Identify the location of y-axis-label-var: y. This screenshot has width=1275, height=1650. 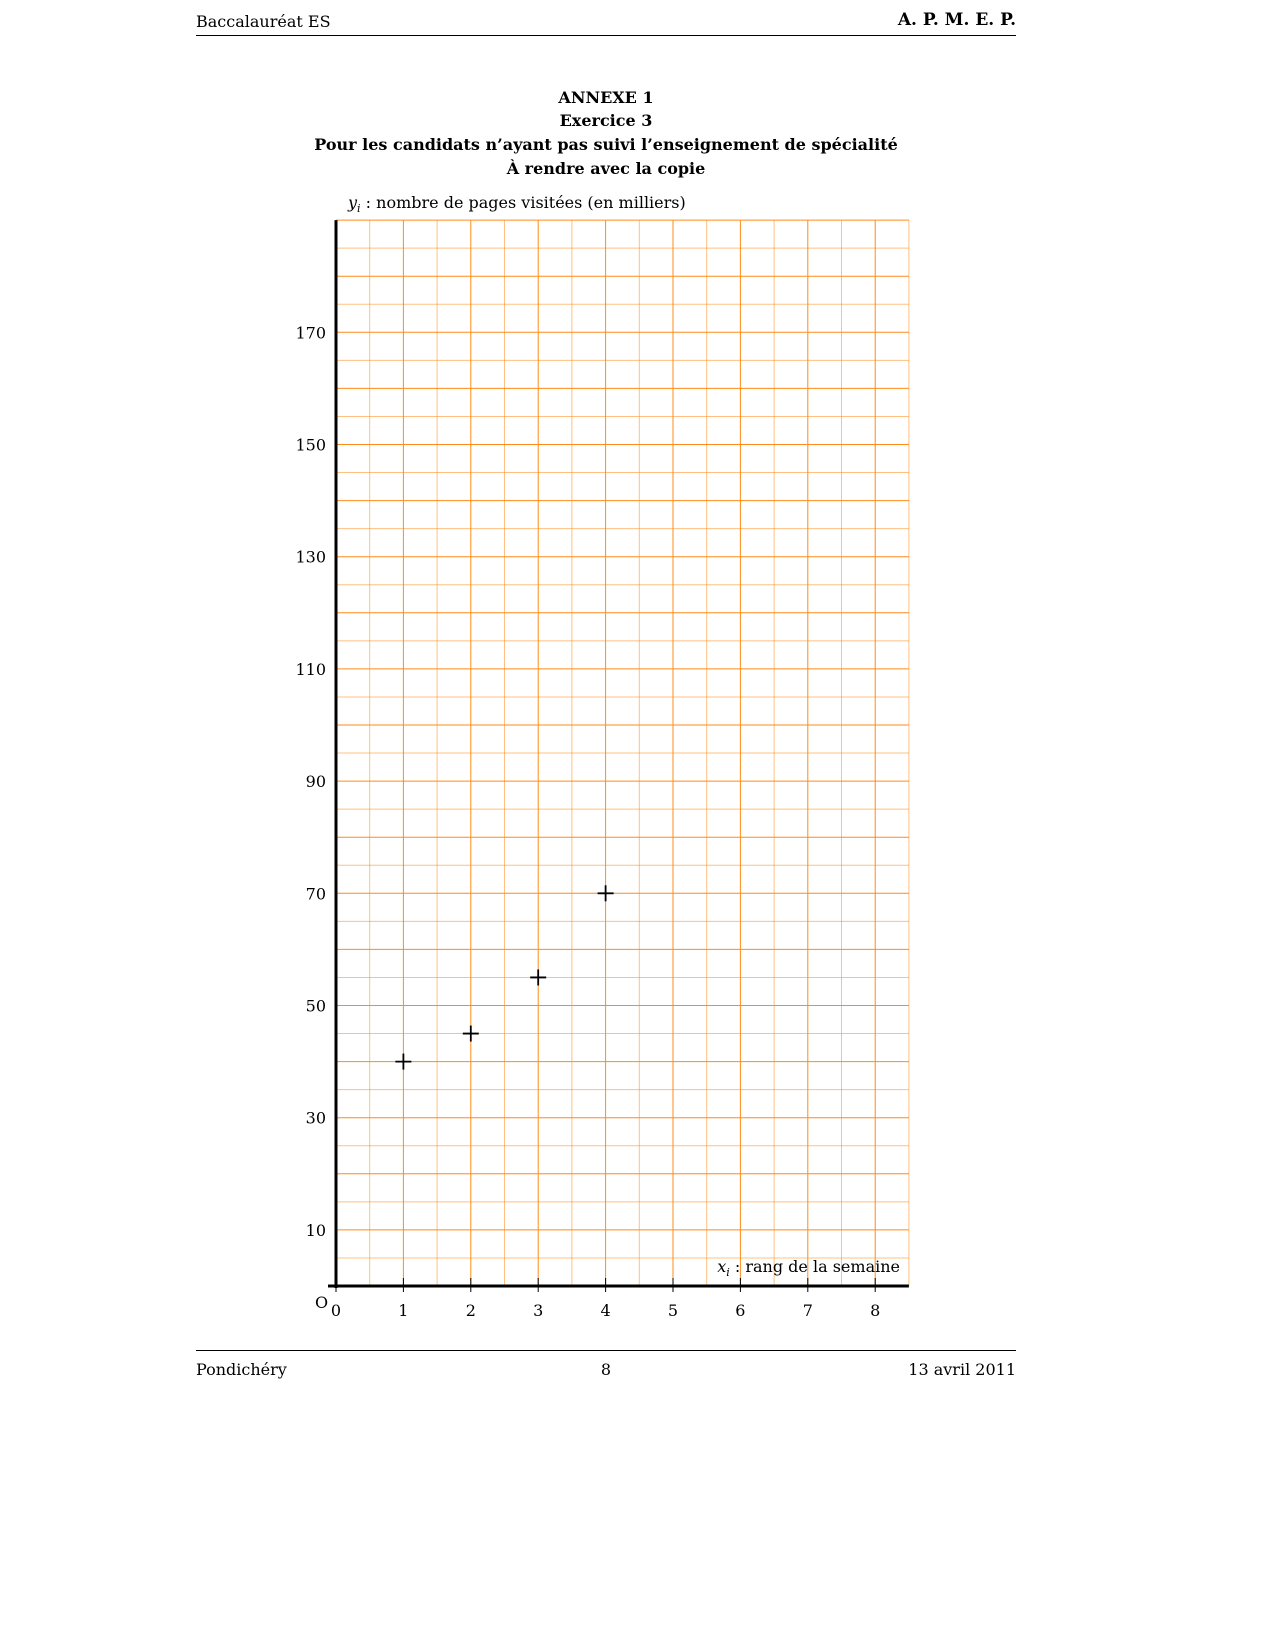
(352, 202).